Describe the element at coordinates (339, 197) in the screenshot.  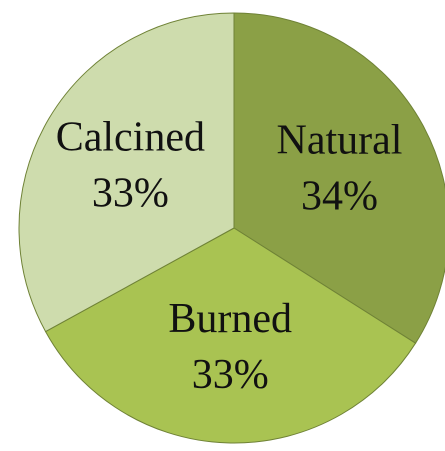
I see `slice-value-label: 34%` at that location.